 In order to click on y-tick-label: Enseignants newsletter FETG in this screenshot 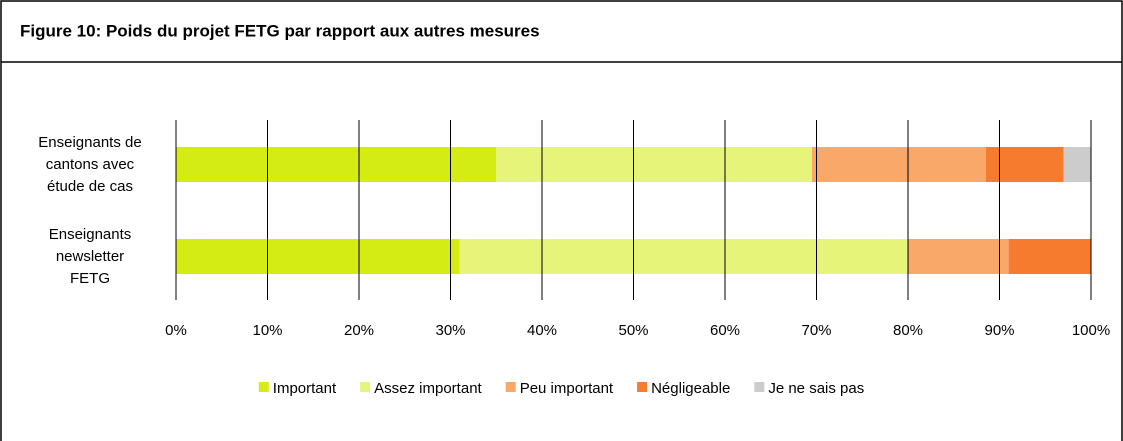, I will do `click(90, 256)`.